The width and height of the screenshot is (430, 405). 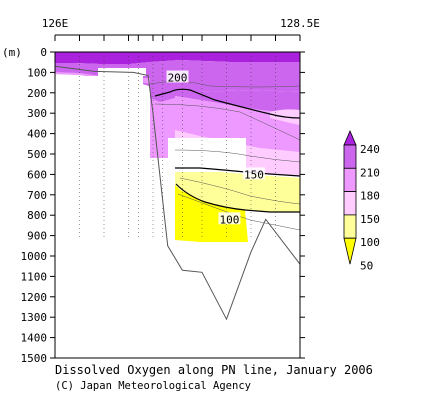 What do you see at coordinates (34, 358) in the screenshot?
I see `y-tick-label-1500: 1500` at bounding box center [34, 358].